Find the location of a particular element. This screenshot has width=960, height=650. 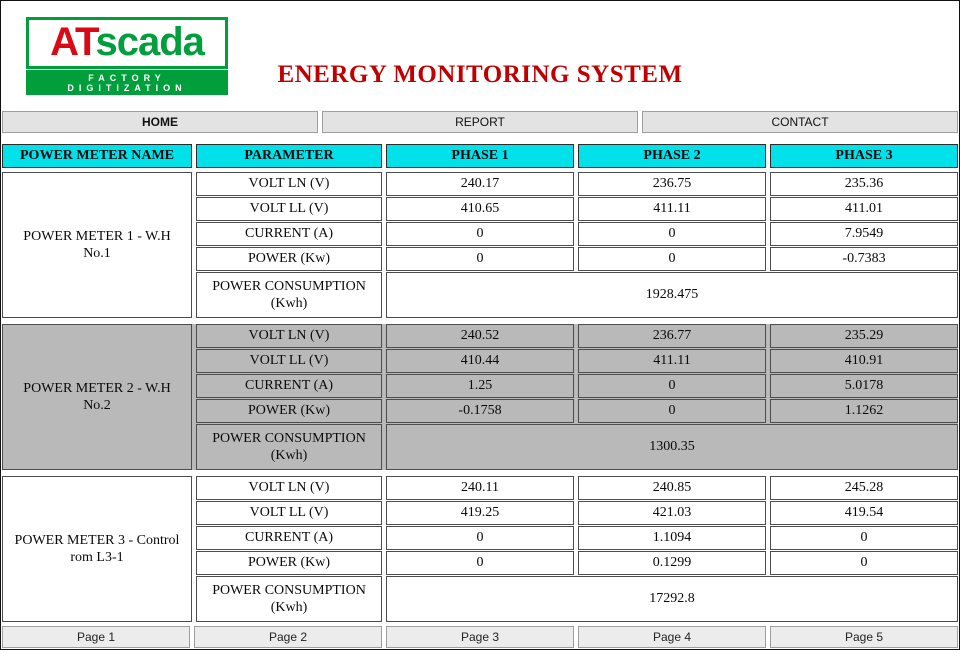

phase3-value-cell: 7.9549 is located at coordinates (864, 234).